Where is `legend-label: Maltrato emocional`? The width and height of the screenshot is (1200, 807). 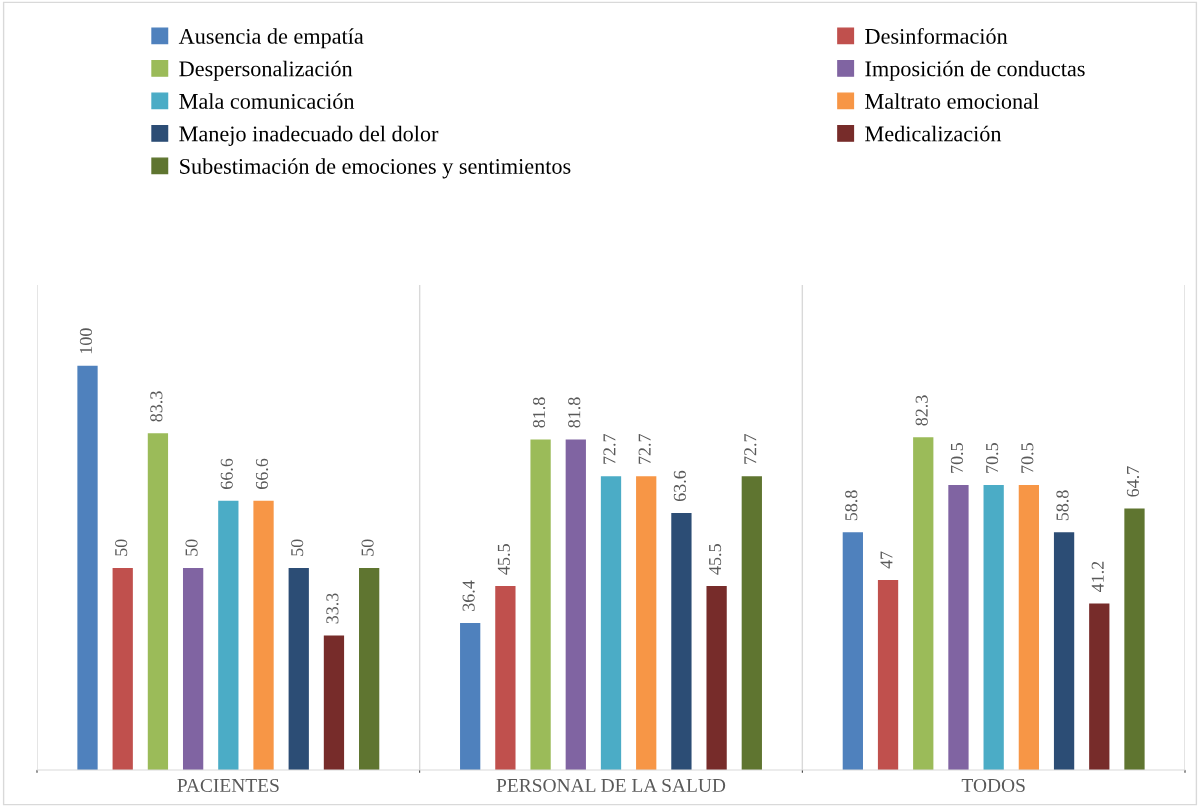 legend-label: Maltrato emocional is located at coordinates (952, 101).